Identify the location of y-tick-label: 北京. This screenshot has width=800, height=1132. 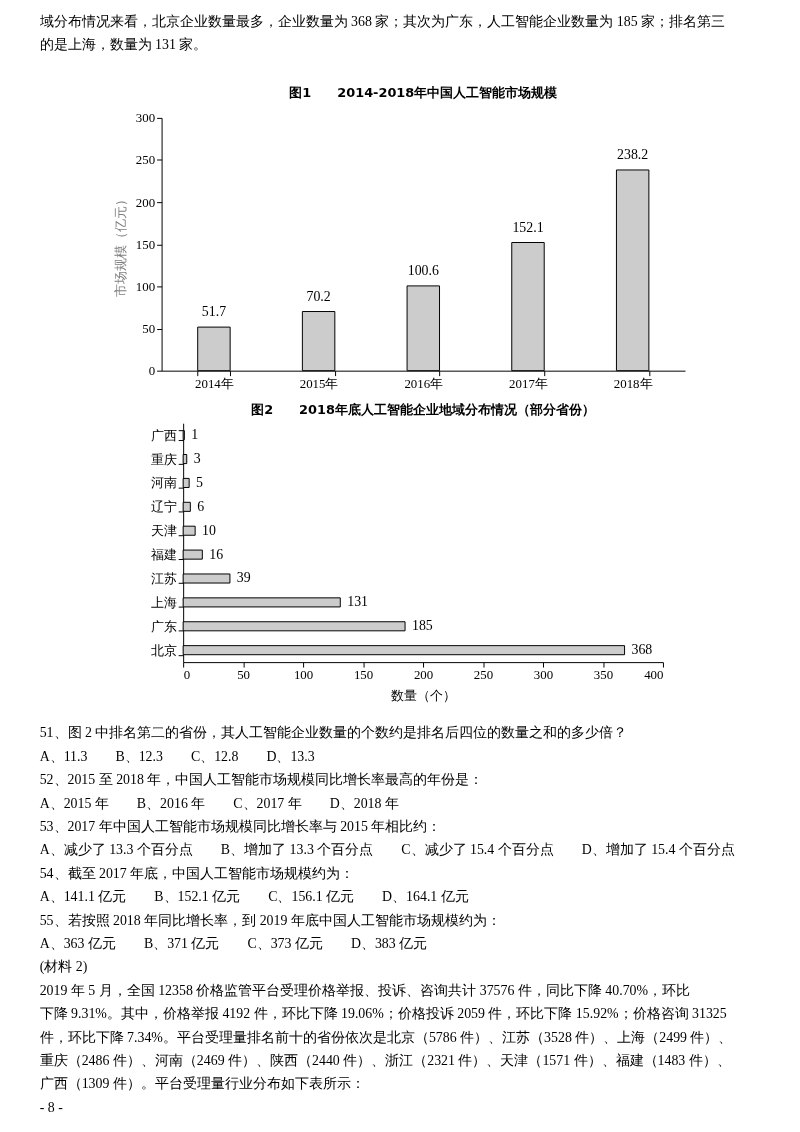
(163, 650).